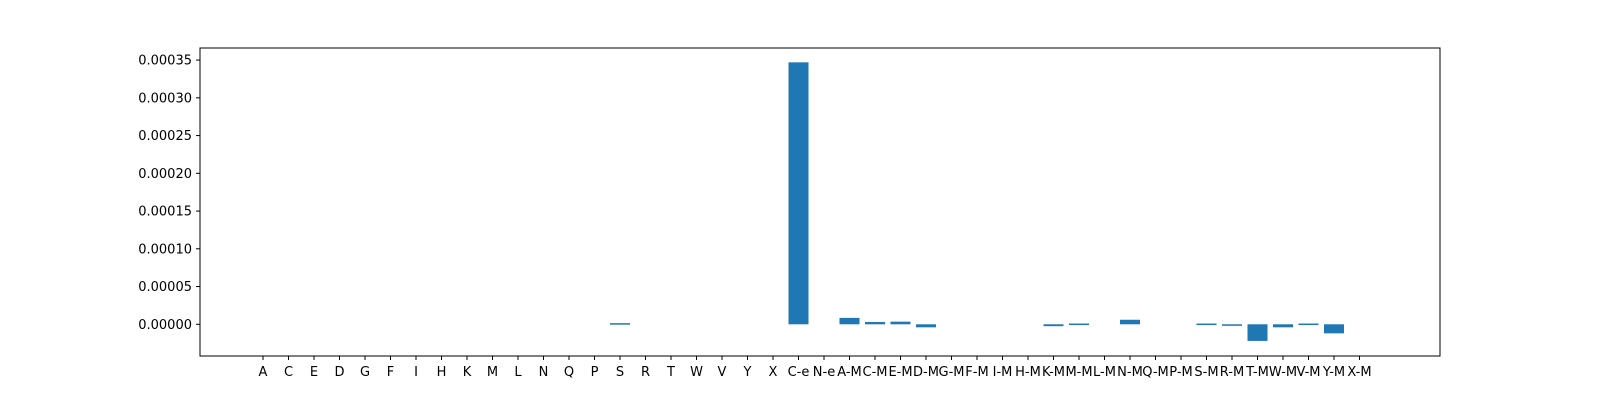 This screenshot has height=400, width=1600. What do you see at coordinates (773, 372) in the screenshot?
I see `x-tick-label-X: X` at bounding box center [773, 372].